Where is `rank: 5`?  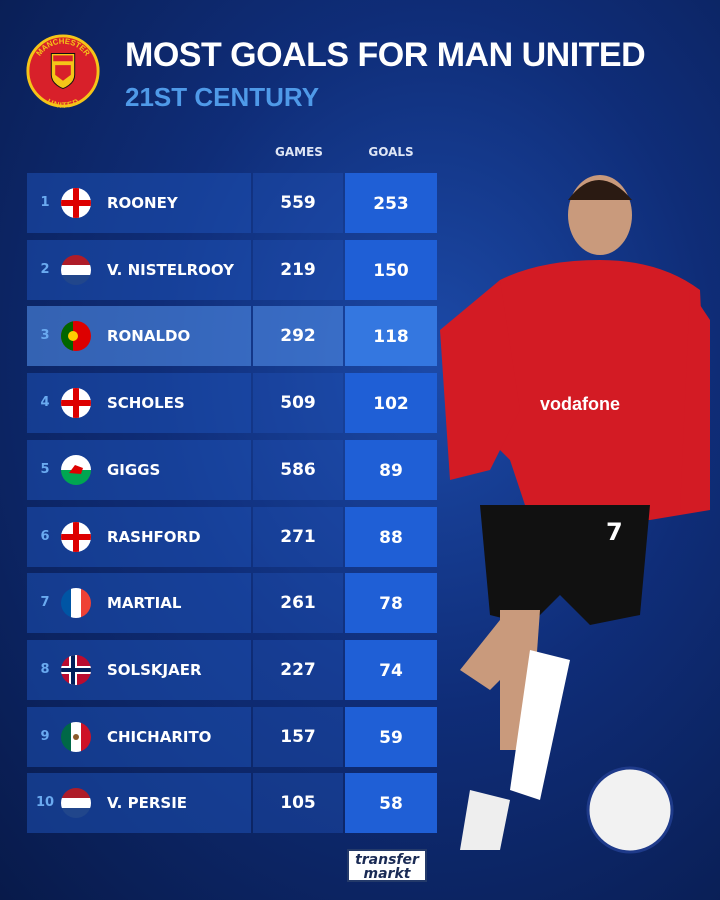 rank: 5 is located at coordinates (45, 469).